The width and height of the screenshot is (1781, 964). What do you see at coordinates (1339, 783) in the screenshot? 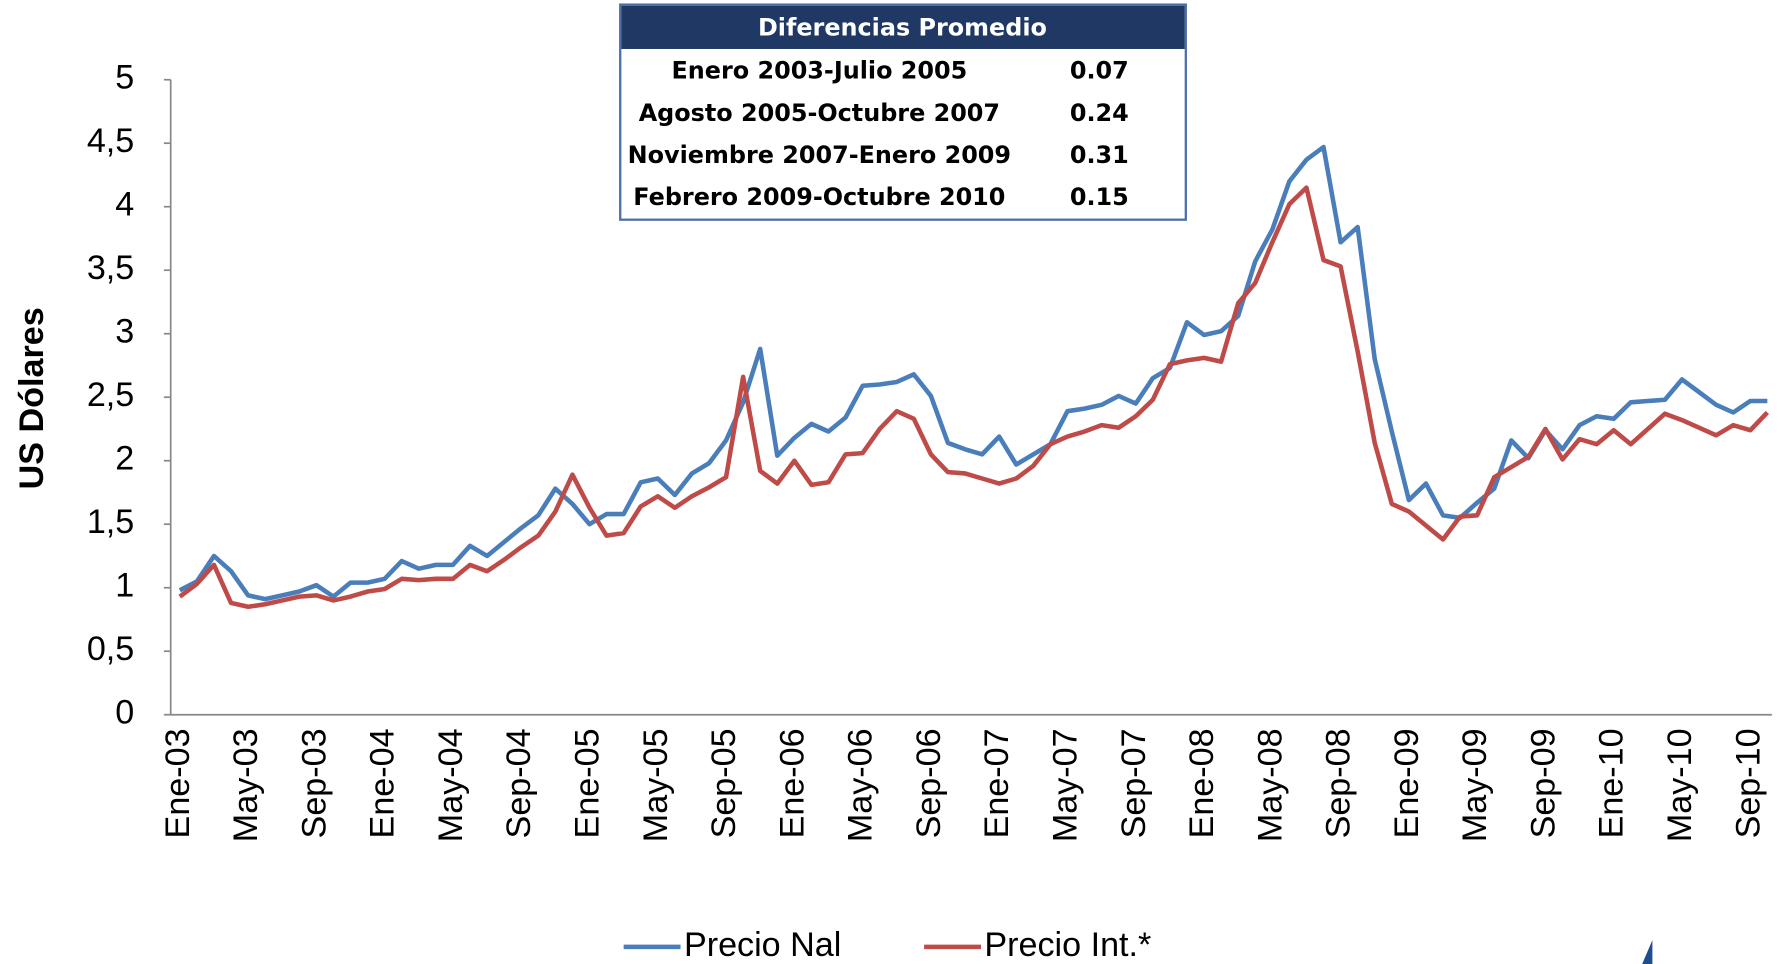
I see `x-tick-label: Sep-08` at bounding box center [1339, 783].